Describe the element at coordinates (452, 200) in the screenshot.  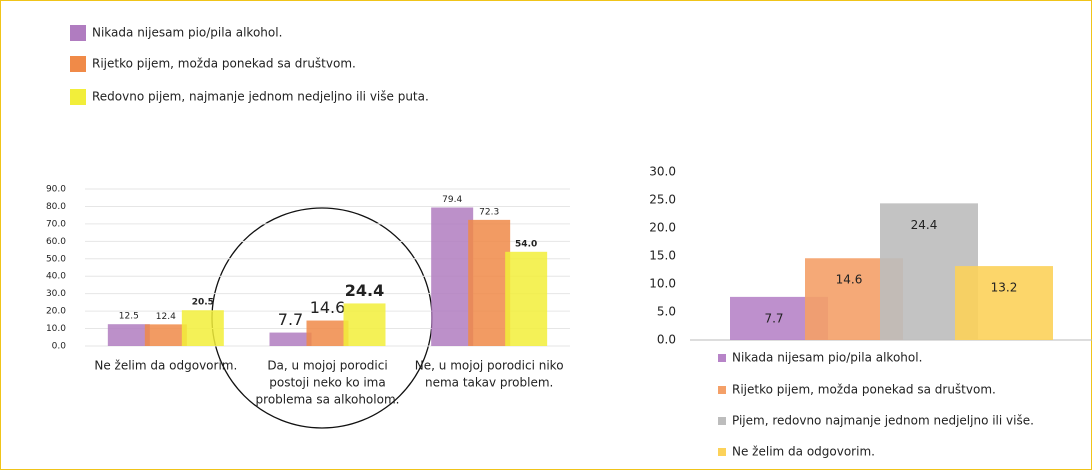
I see `value-label: 79.4` at that location.